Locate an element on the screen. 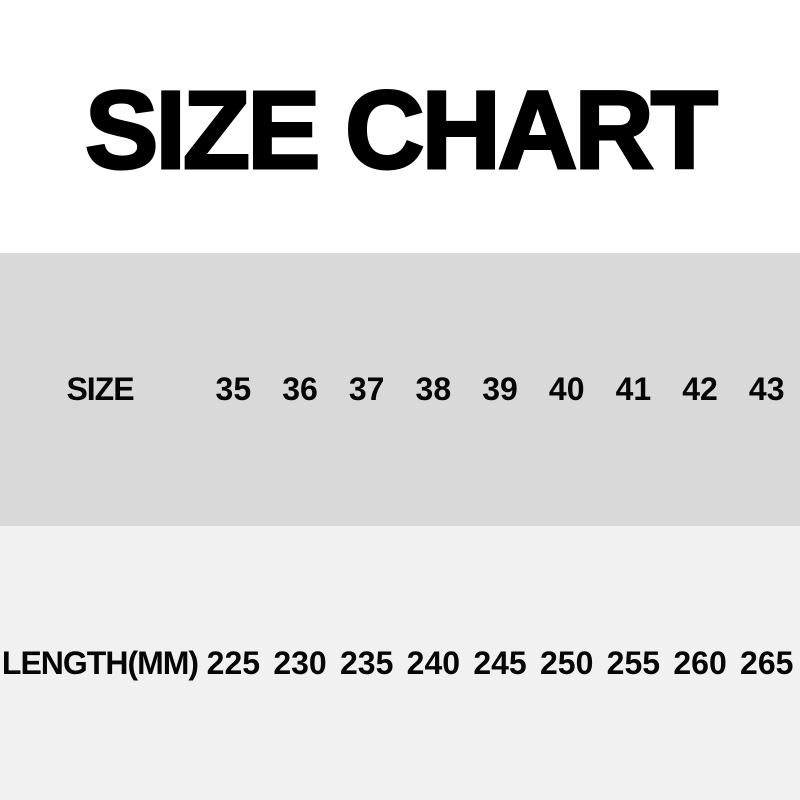  table-row: SIZE 35 36 37 38 39 40 41 42 43 is located at coordinates (400, 389).